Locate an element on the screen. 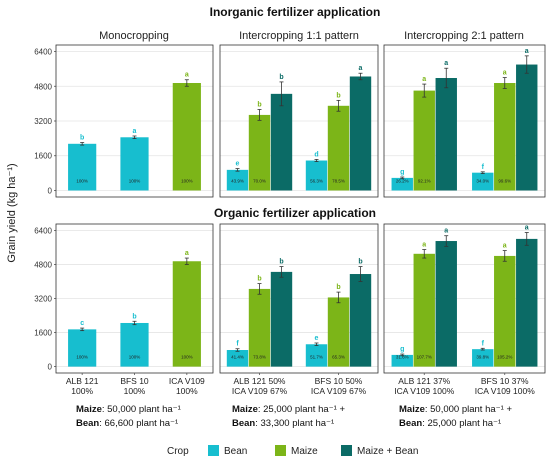 Image resolution: width=550 pixels, height=466 pixels. panel-title-intercropping-2-1: Intercropping 2:1 pattern is located at coordinates (464, 36).